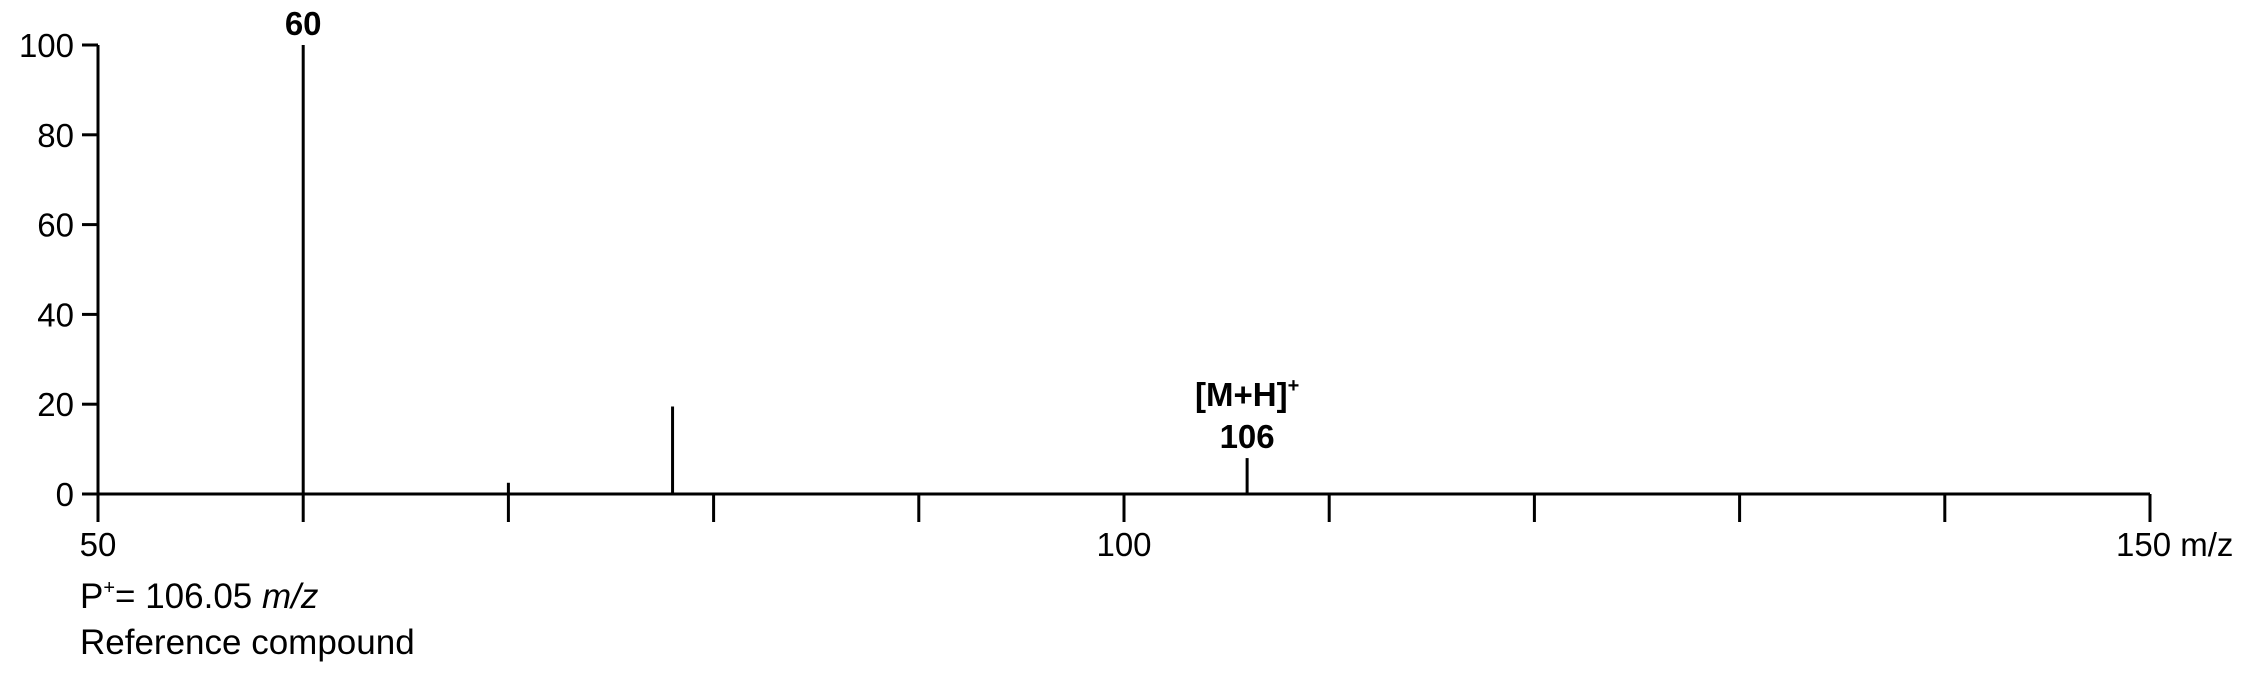 The image size is (2255, 673). What do you see at coordinates (98, 544) in the screenshot?
I see `x-tick-label: 50` at bounding box center [98, 544].